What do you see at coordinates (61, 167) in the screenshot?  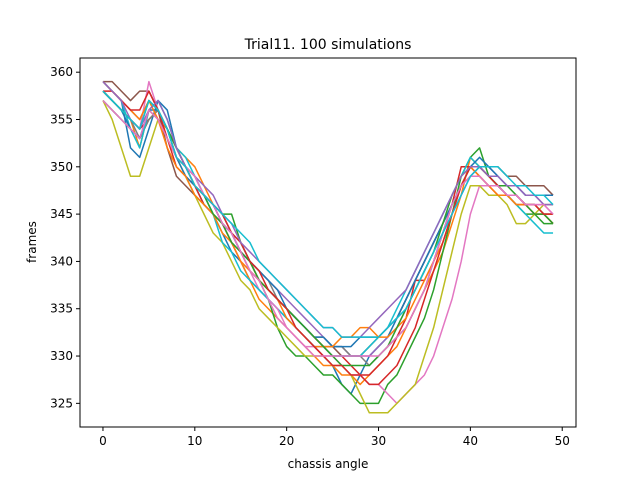 I see `y-tick-label: 350` at bounding box center [61, 167].